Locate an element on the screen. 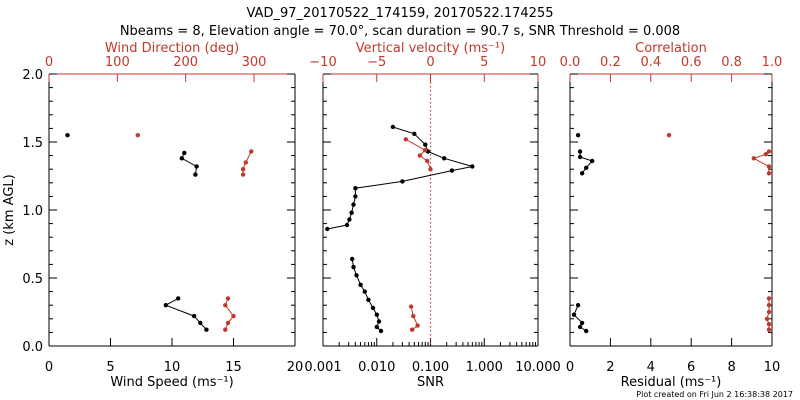 The height and width of the screenshot is (400, 800). top-tick-label: 100 is located at coordinates (117, 62).